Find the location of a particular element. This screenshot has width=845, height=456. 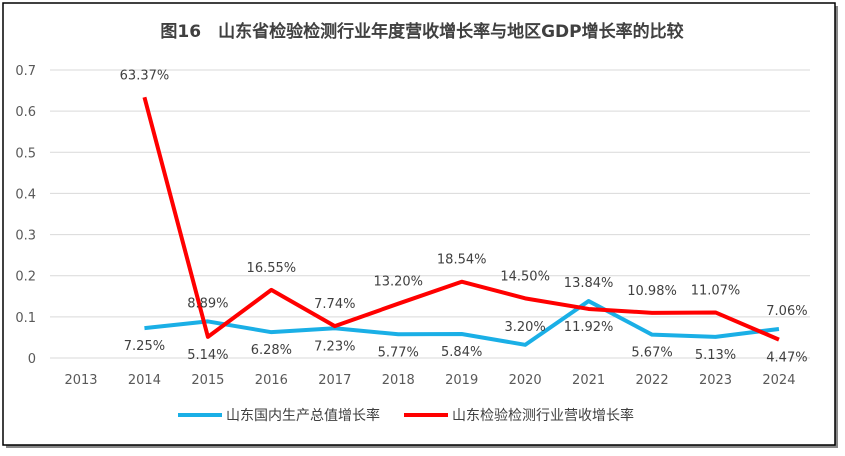

data-label: 11.07% is located at coordinates (716, 290).